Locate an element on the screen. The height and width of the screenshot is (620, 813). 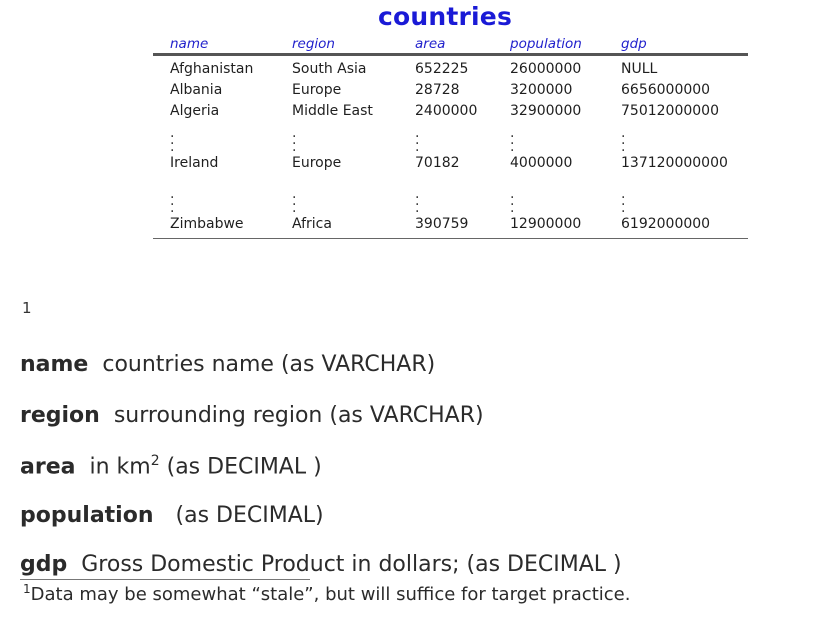
cell-population: 4000000 is located at coordinates (541, 163).